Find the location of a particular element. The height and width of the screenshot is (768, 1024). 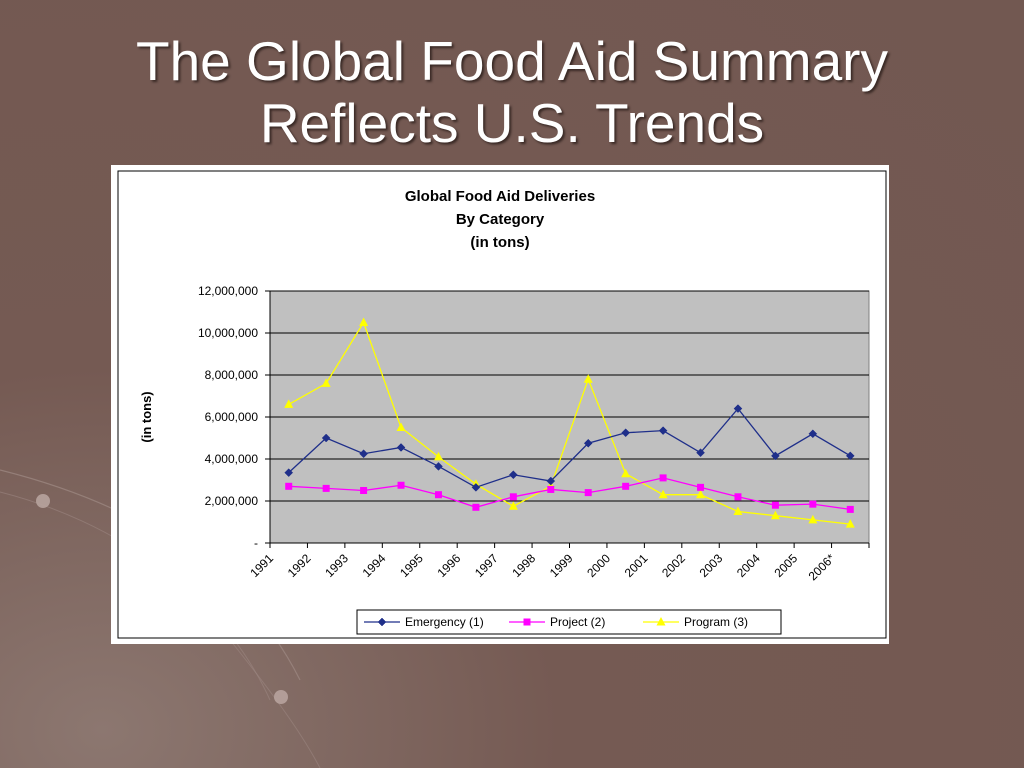

series-line-emergency is located at coordinates (569, 448).